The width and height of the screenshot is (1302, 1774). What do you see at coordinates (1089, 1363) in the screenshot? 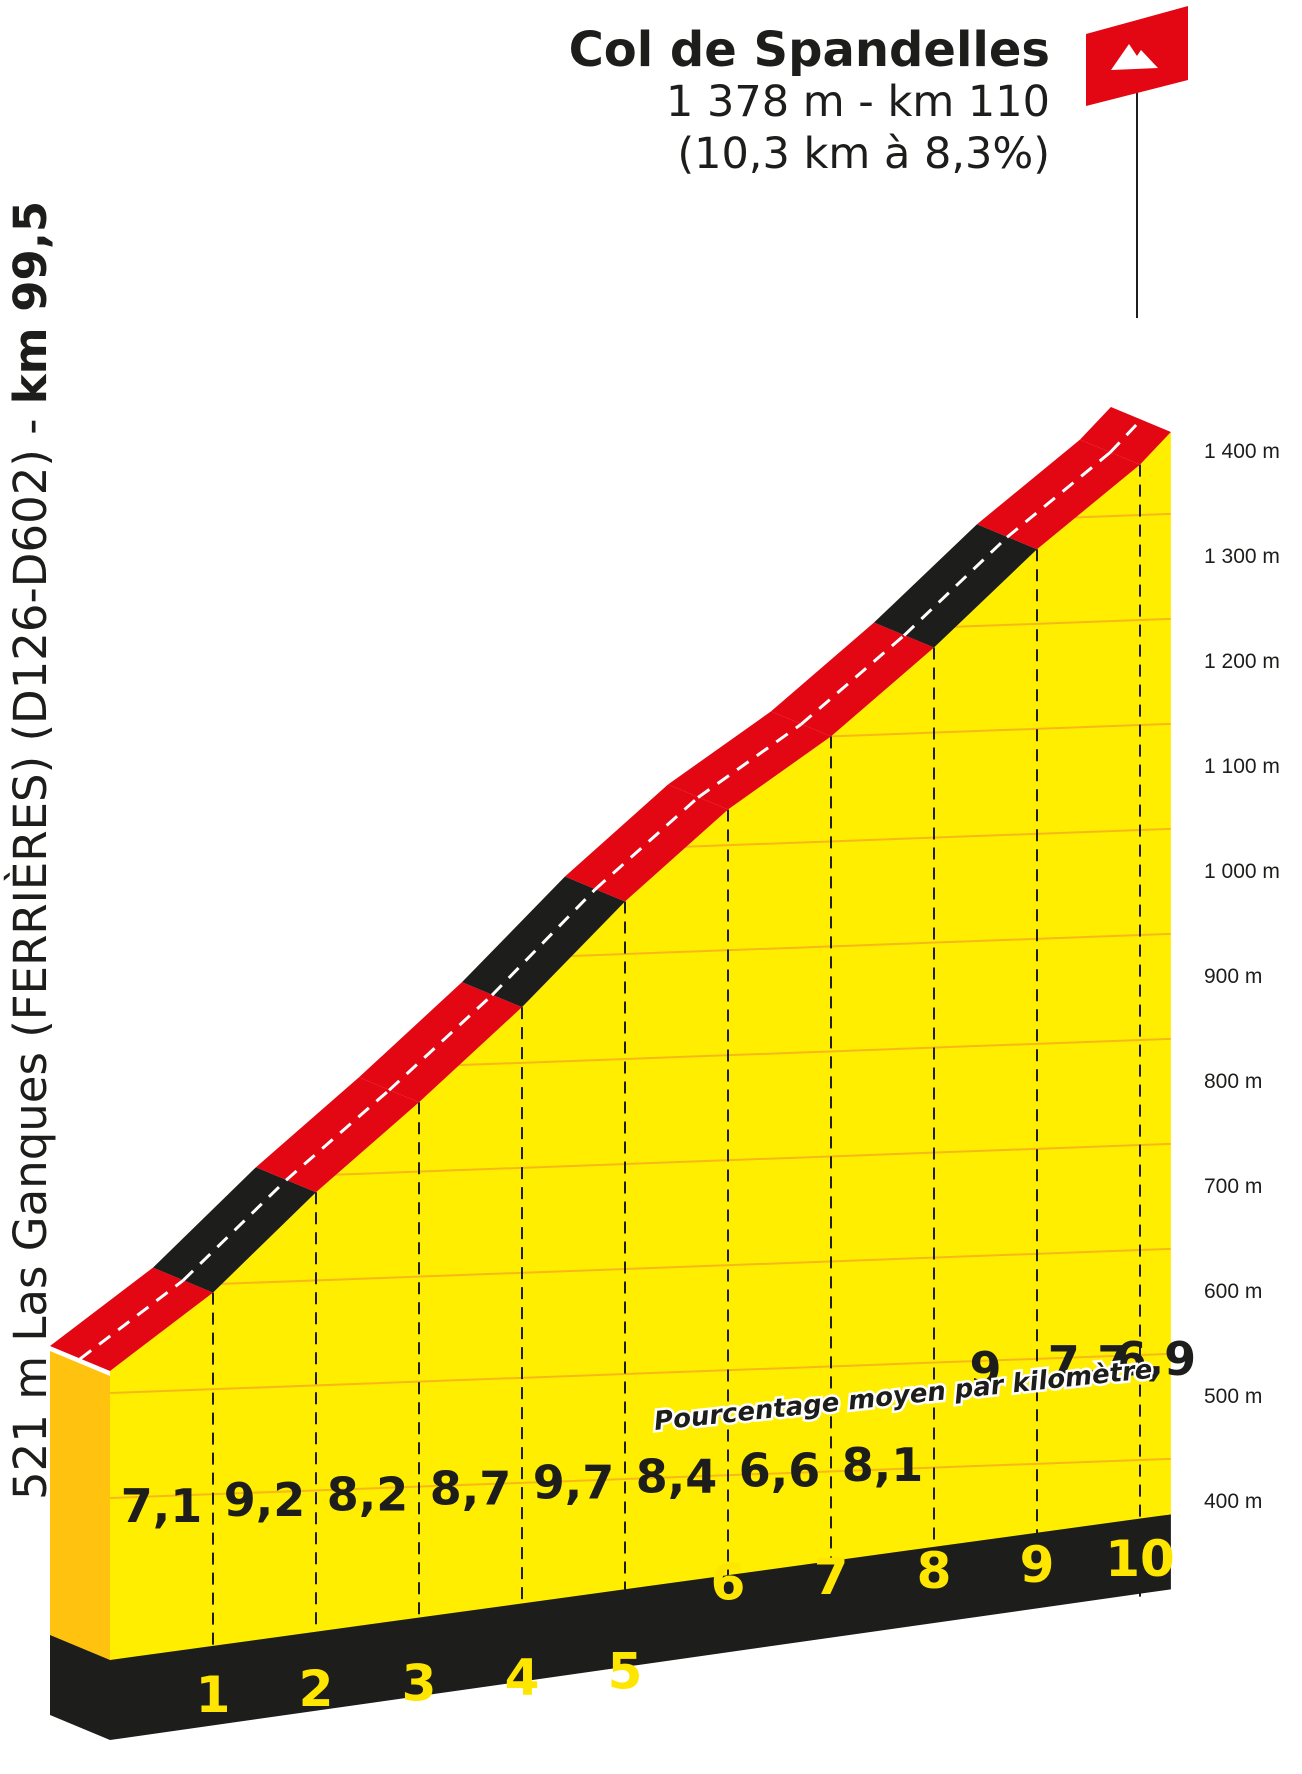
I see `grade-label: 7,7` at bounding box center [1089, 1363].